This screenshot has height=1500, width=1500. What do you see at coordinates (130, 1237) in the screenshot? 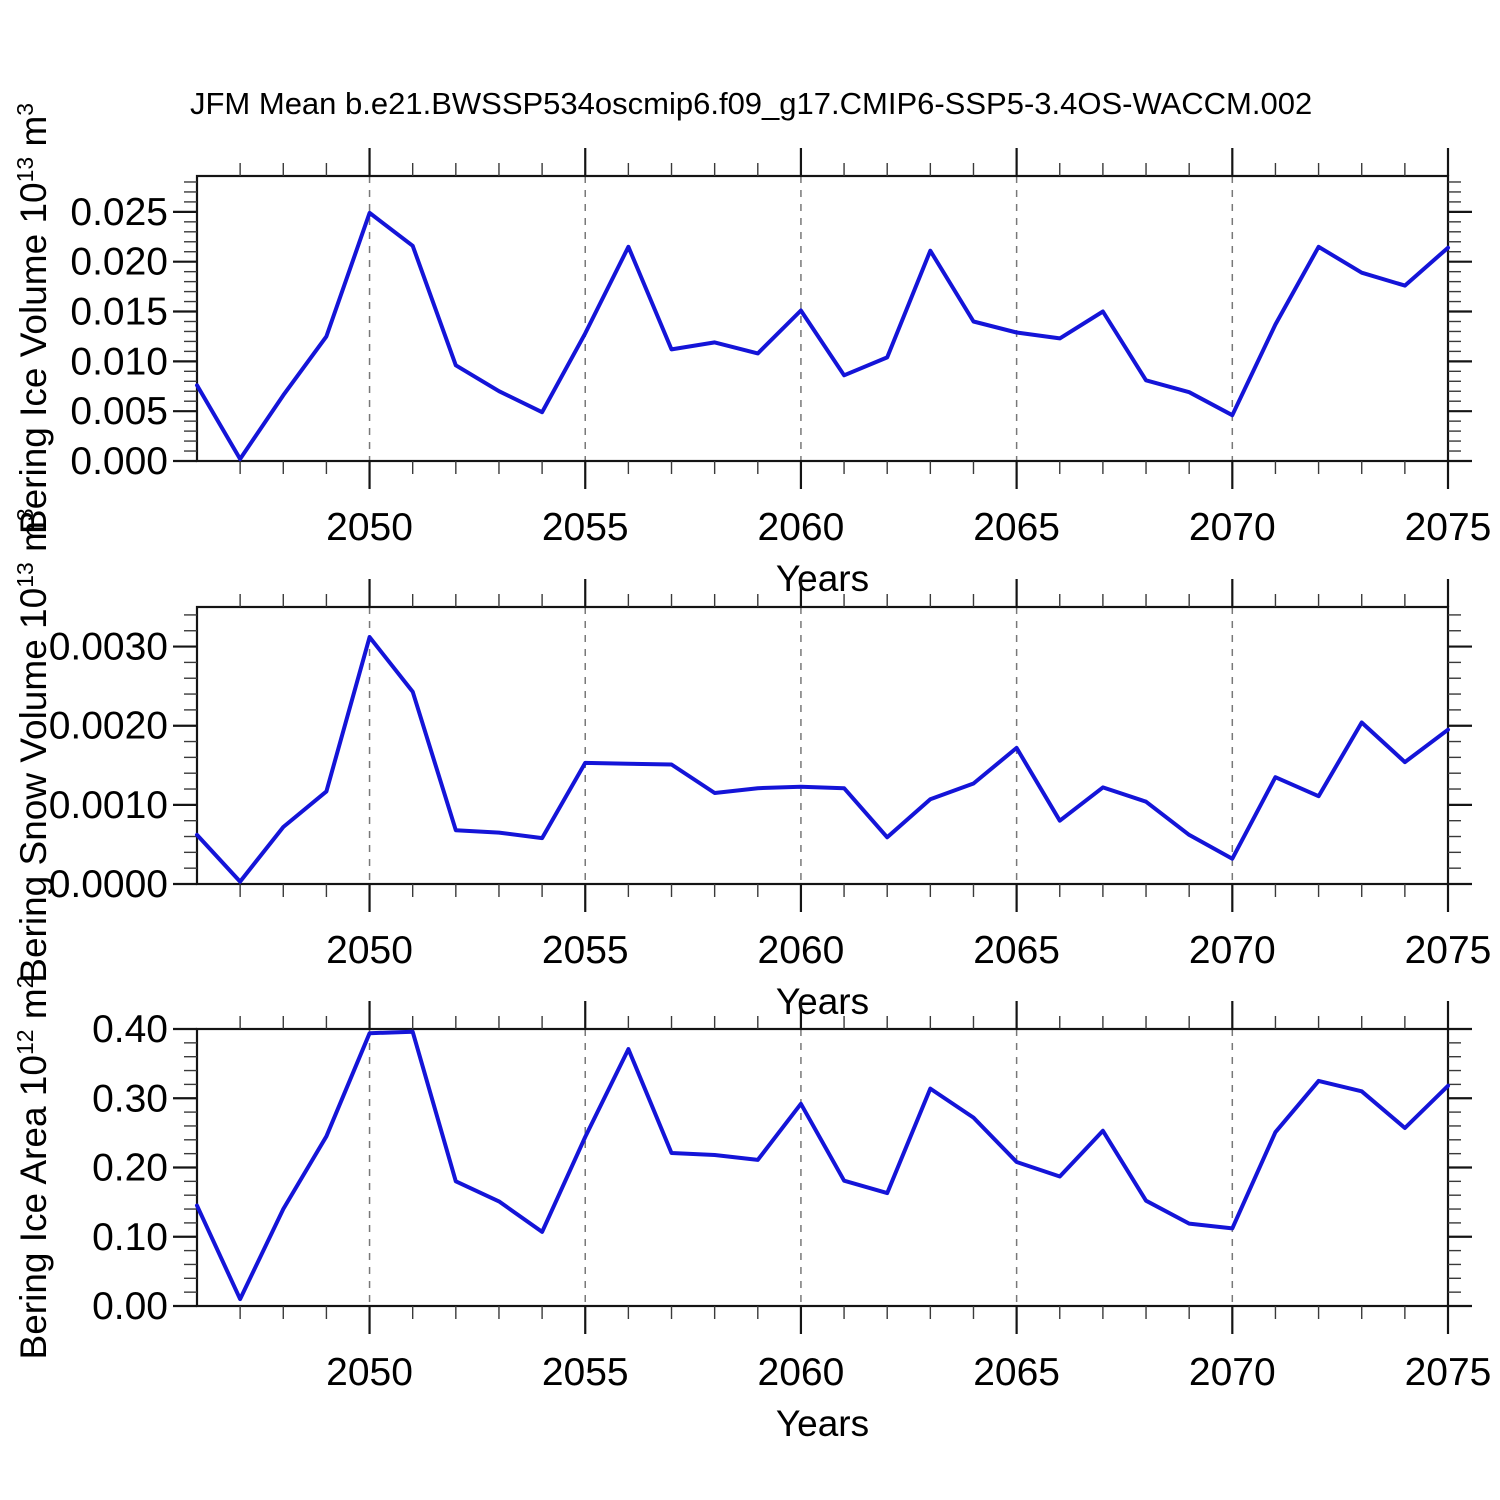
I see `y-tick-label-0.10: 0.10` at bounding box center [130, 1237].